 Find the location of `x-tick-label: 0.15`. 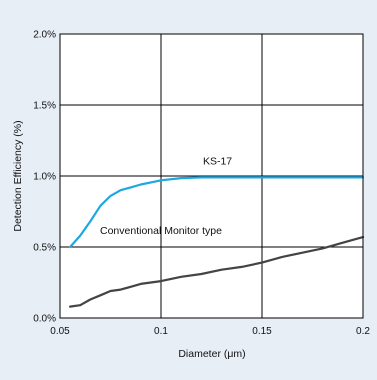

x-tick-label: 0.15 is located at coordinates (262, 331).